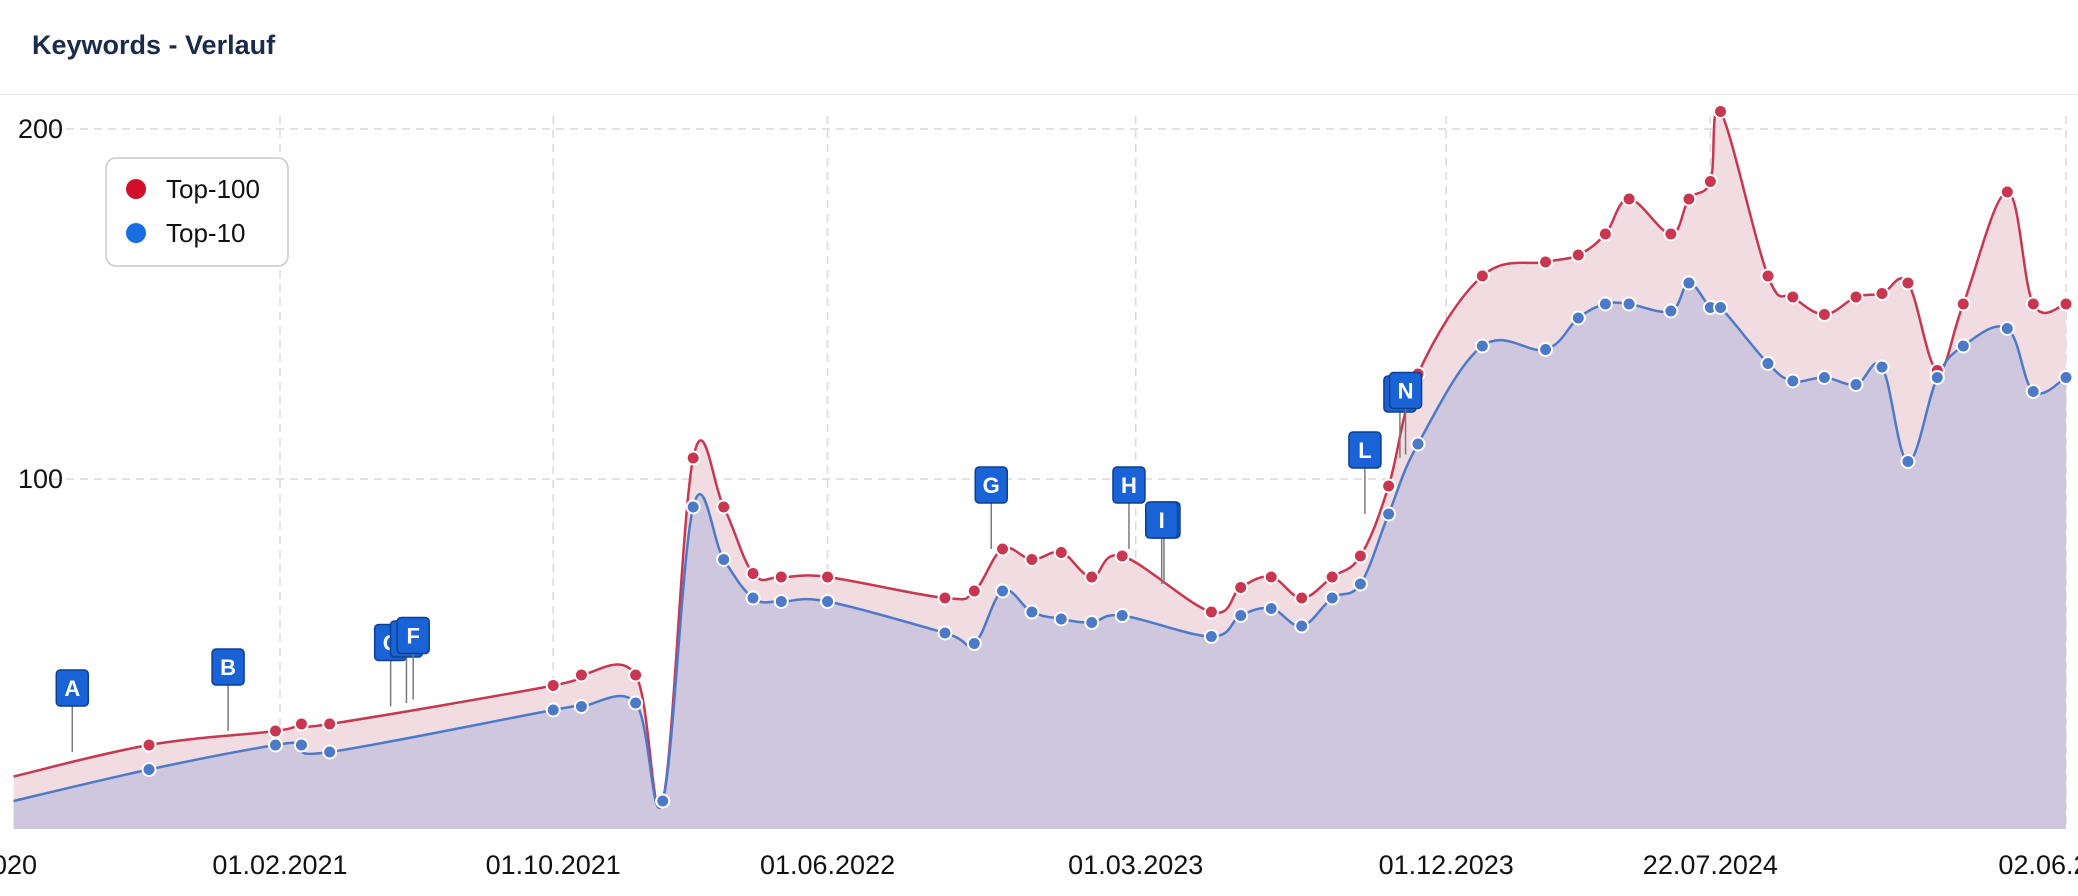  I want to click on event-marker-i: I, so click(1161, 542).